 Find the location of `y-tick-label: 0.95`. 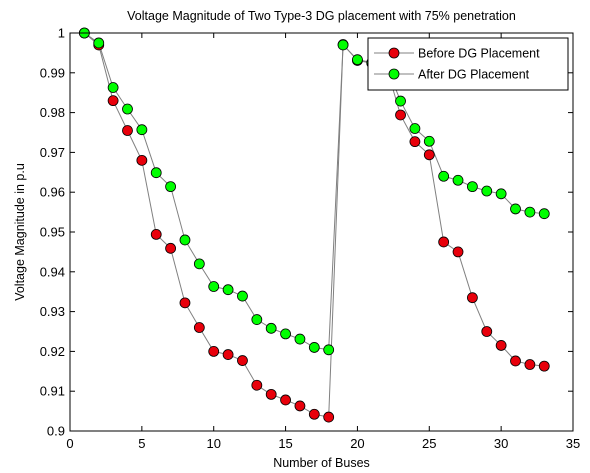

y-tick-label: 0.95 is located at coordinates (52, 232).